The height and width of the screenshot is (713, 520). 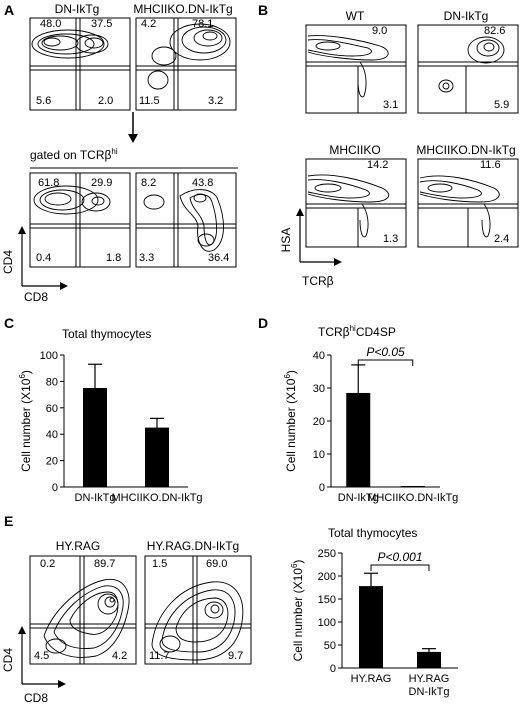 What do you see at coordinates (235, 656) in the screenshot?
I see `quadrant-lr: 9.7` at bounding box center [235, 656].